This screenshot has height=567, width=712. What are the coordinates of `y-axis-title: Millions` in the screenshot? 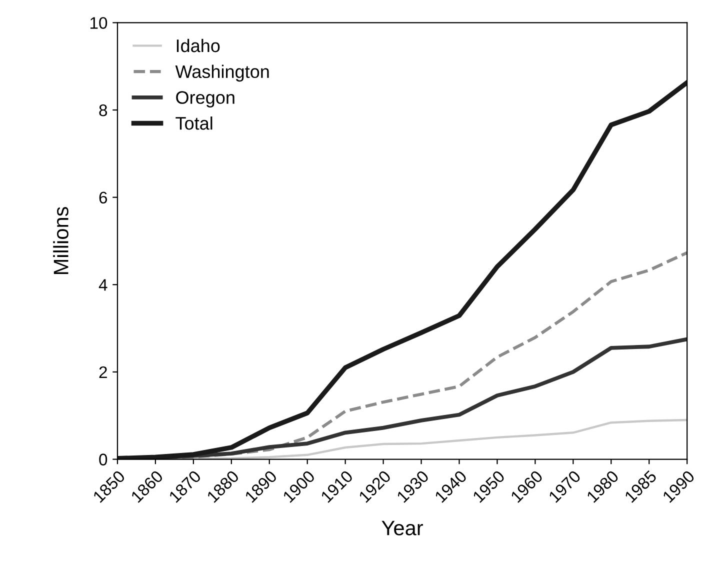 It's located at (60, 240).